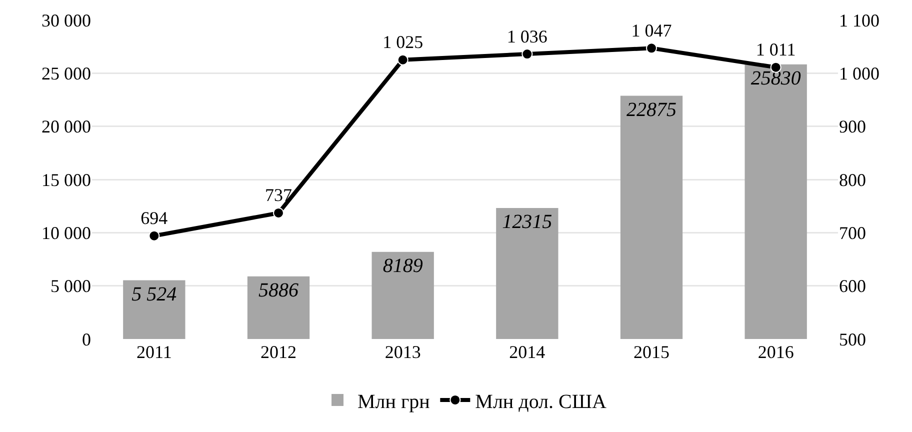 The image size is (912, 432). Describe the element at coordinates (66, 20) in the screenshot. I see `y-tick-label: 30 000` at that location.